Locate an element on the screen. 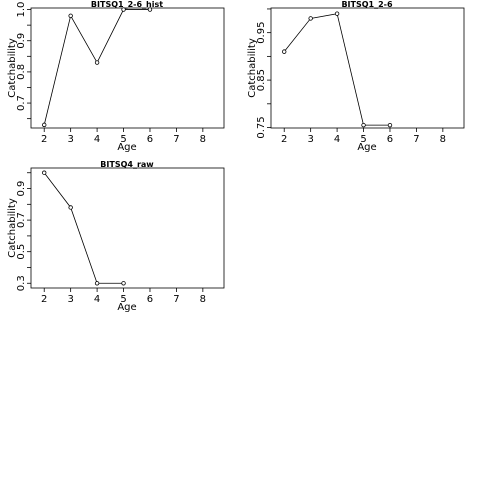  y-tick-label: 0.75 is located at coordinates (261, 127).